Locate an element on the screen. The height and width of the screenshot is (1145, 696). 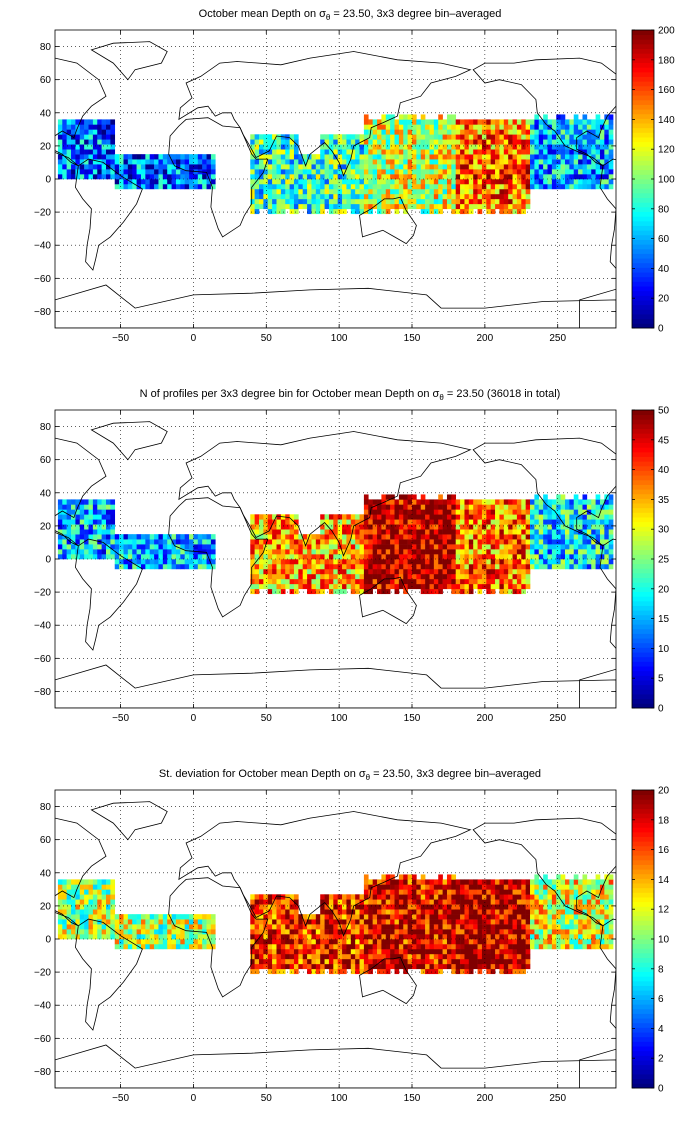
x-tick-label: −50 is located at coordinates (120, 718).